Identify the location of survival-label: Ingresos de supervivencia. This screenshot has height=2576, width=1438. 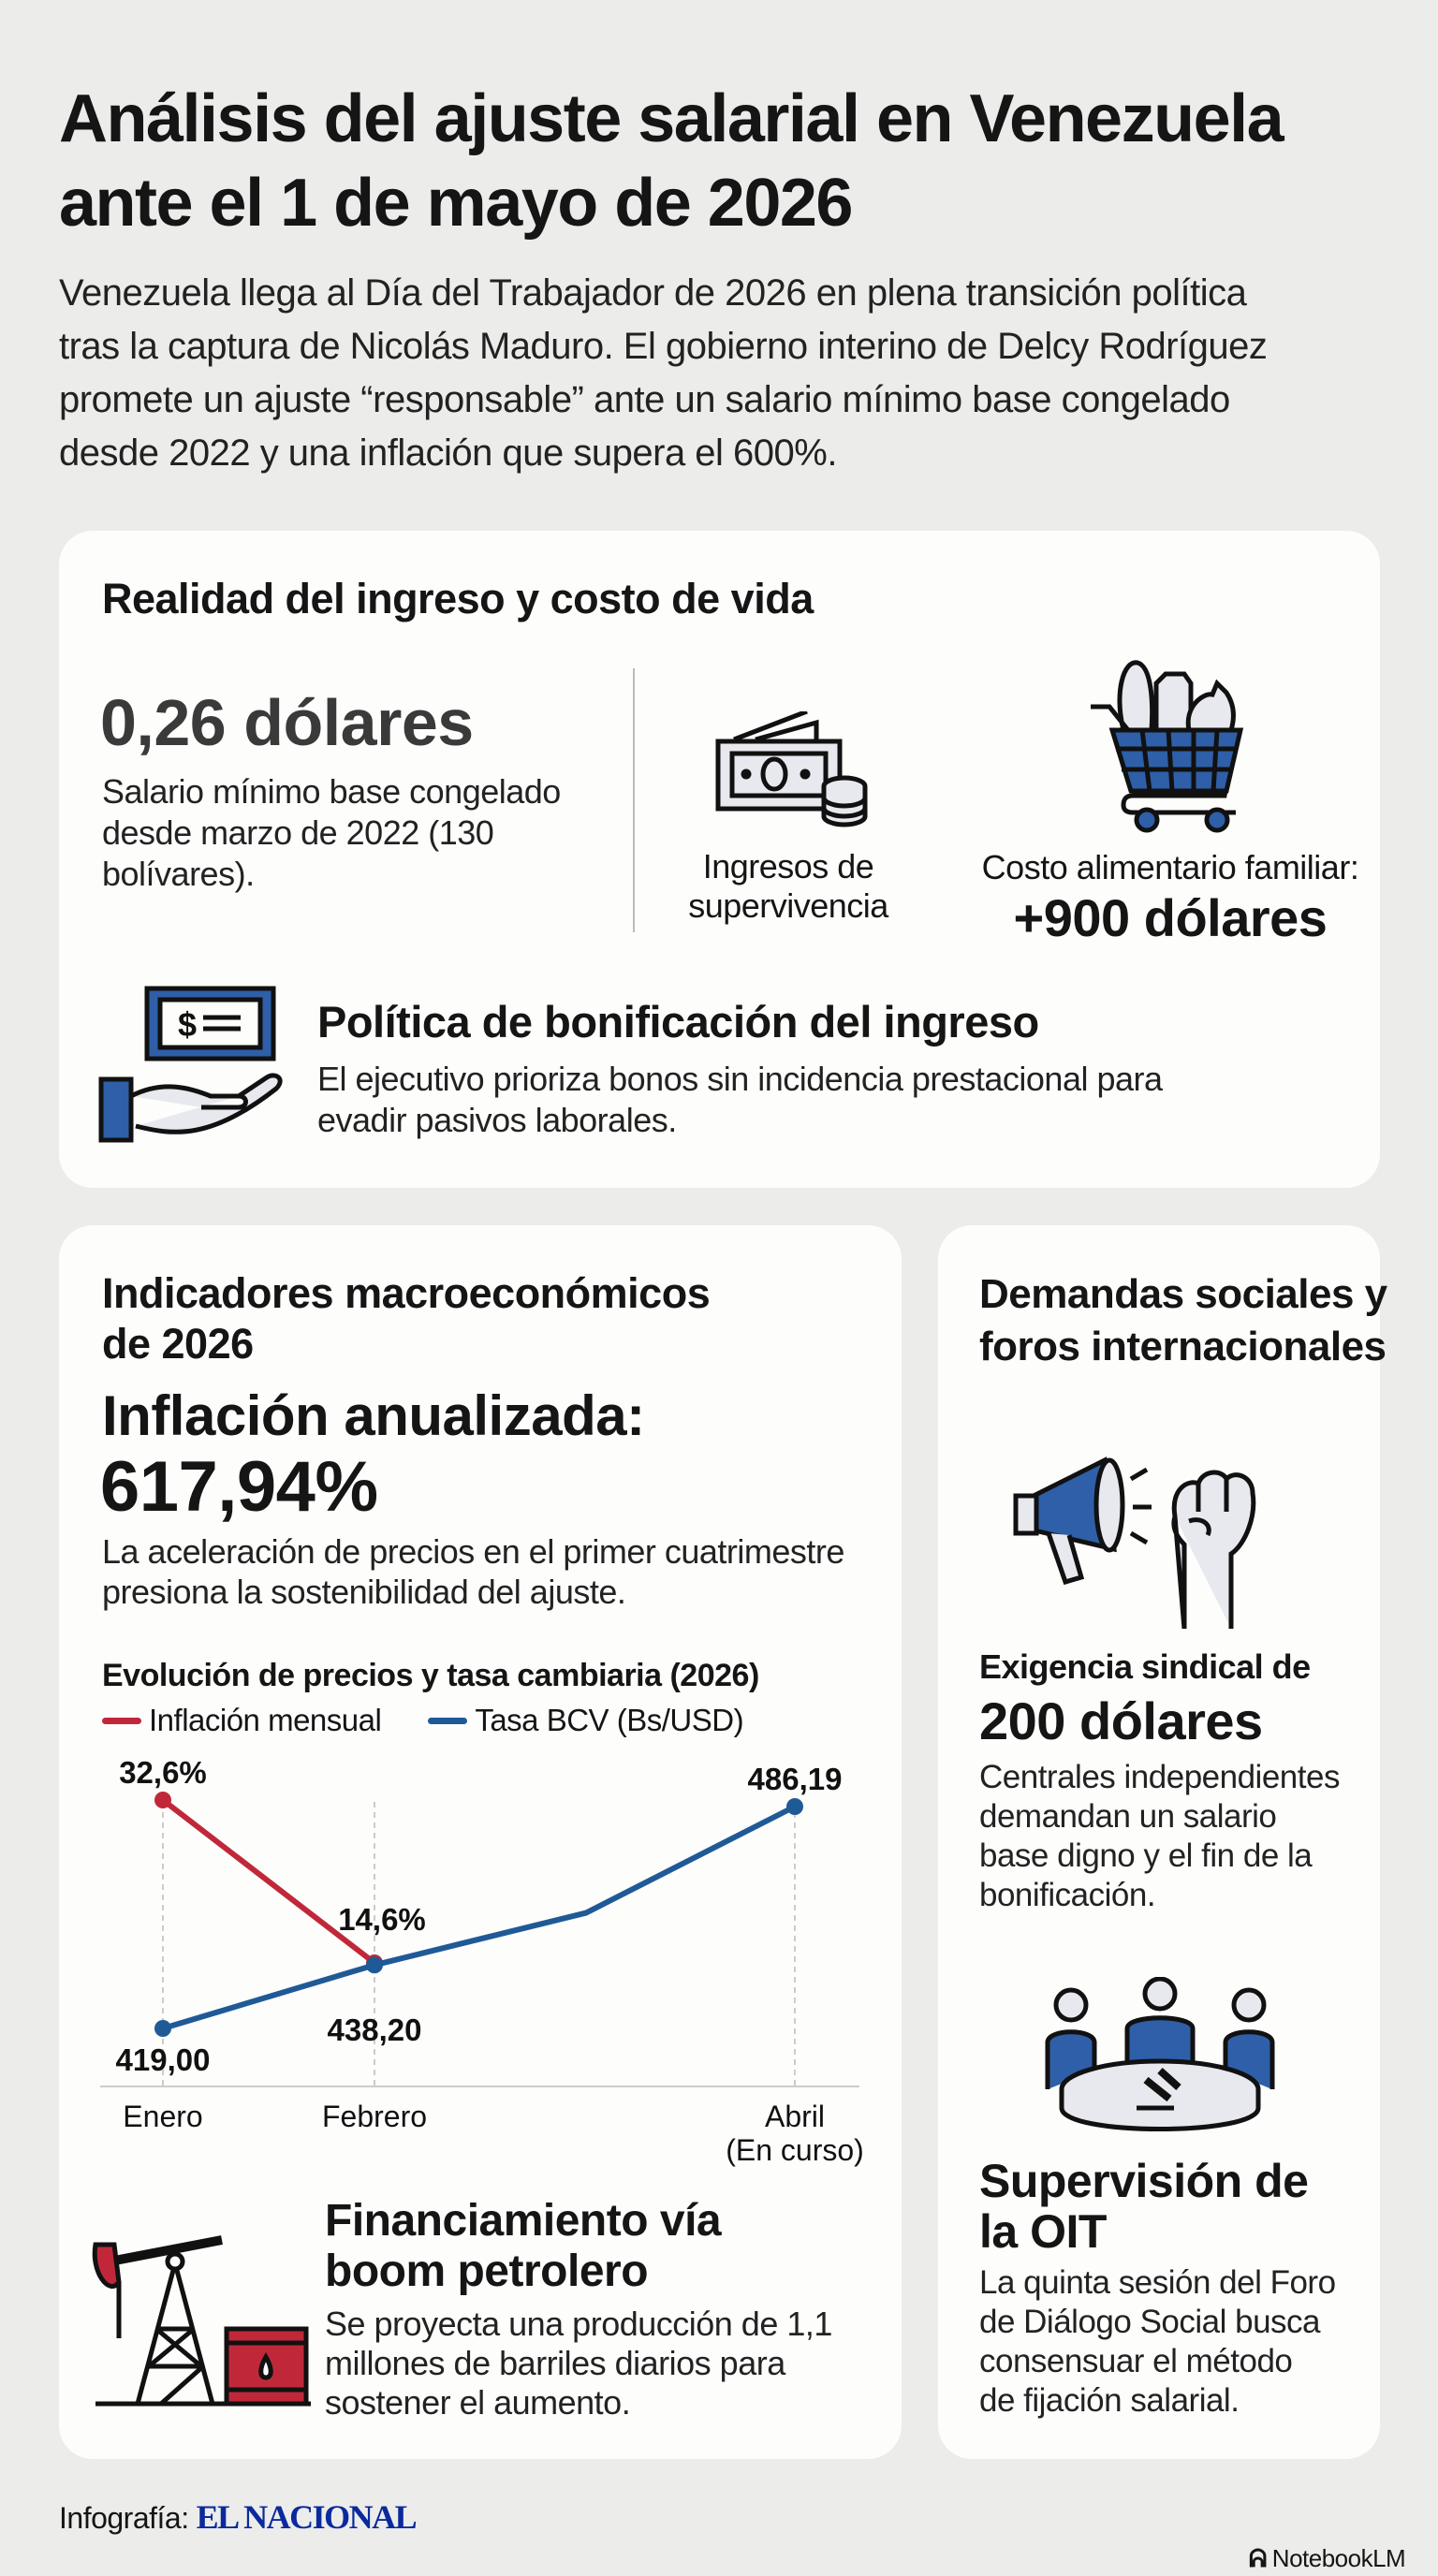
(788, 886).